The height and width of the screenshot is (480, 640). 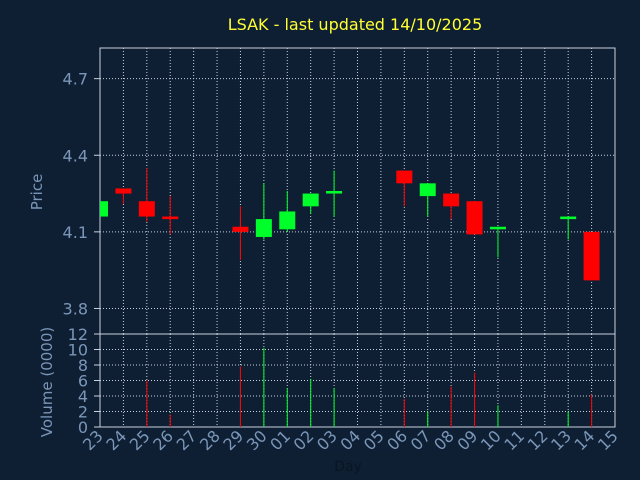 What do you see at coordinates (83, 396) in the screenshot?
I see `volume-tick-label: 4` at bounding box center [83, 396].